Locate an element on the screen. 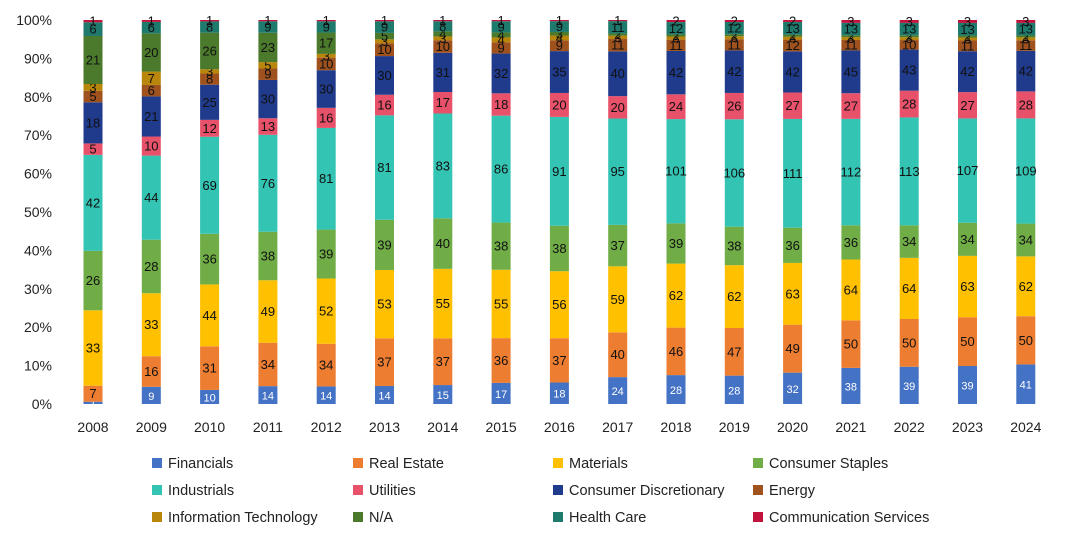 This screenshot has height=545, width=1080. data-label: 20 is located at coordinates (617, 107).